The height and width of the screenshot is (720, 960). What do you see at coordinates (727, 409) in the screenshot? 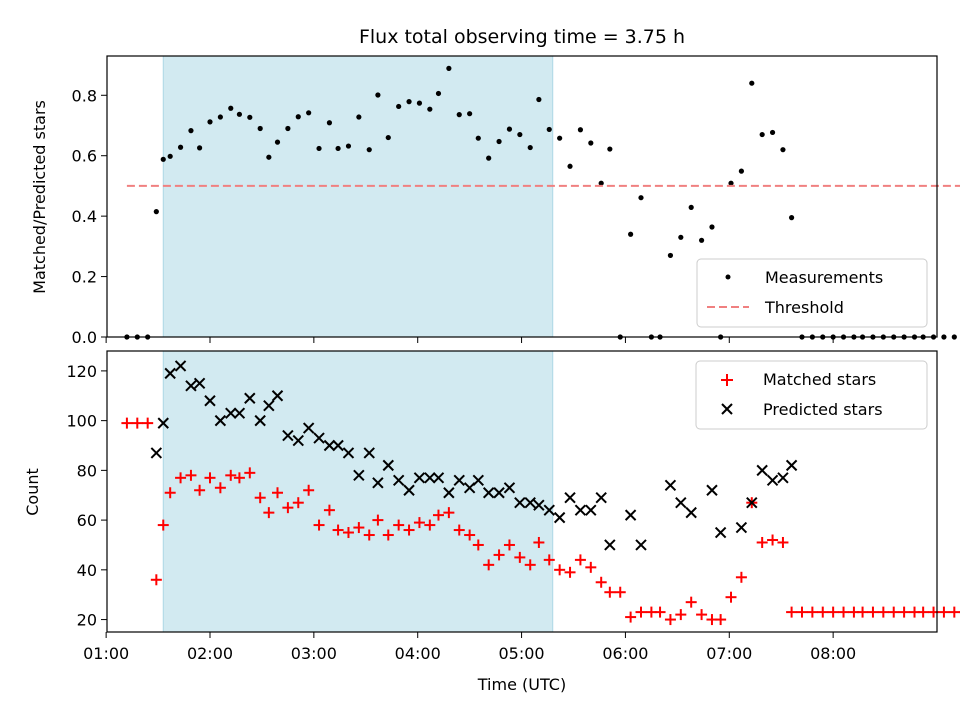
I see `legend-predicted-marker` at bounding box center [727, 409].